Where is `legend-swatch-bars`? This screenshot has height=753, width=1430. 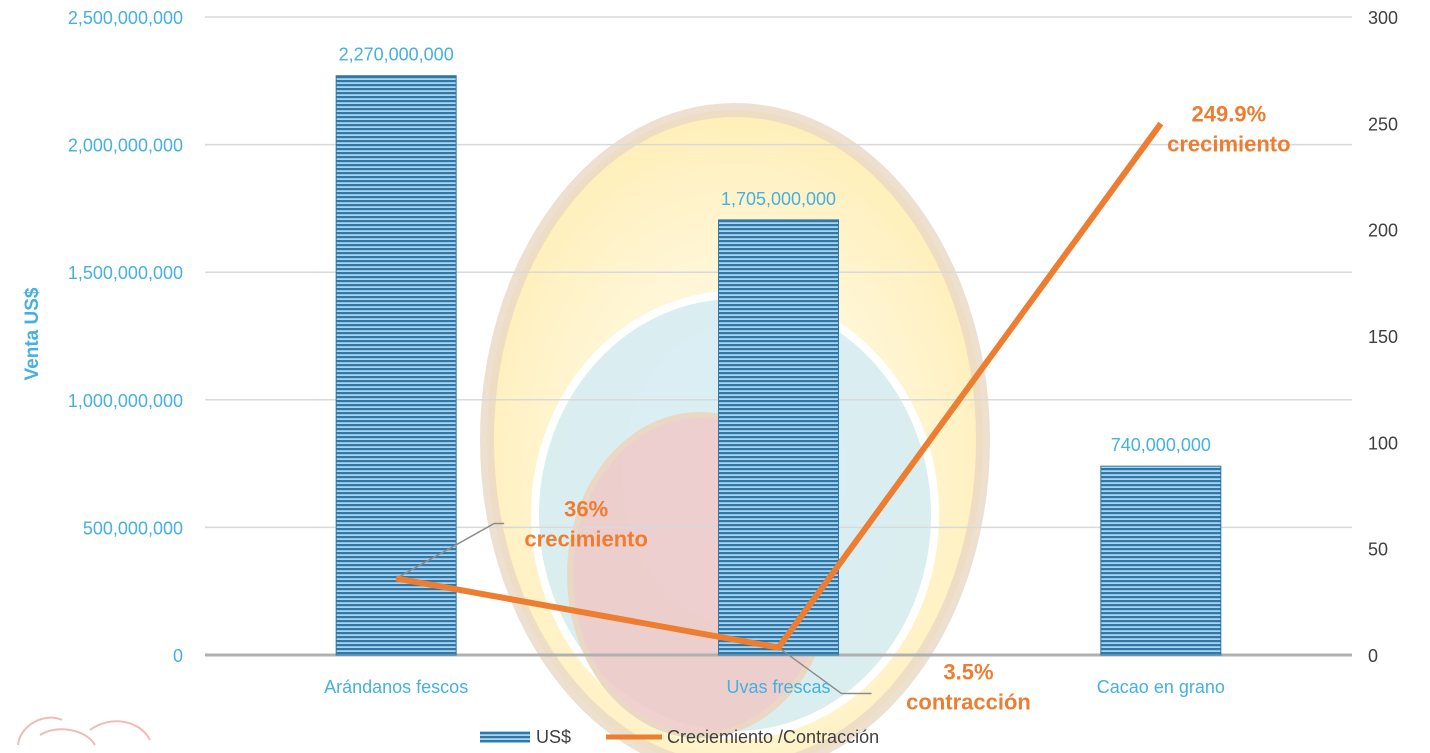 legend-swatch-bars is located at coordinates (505, 737).